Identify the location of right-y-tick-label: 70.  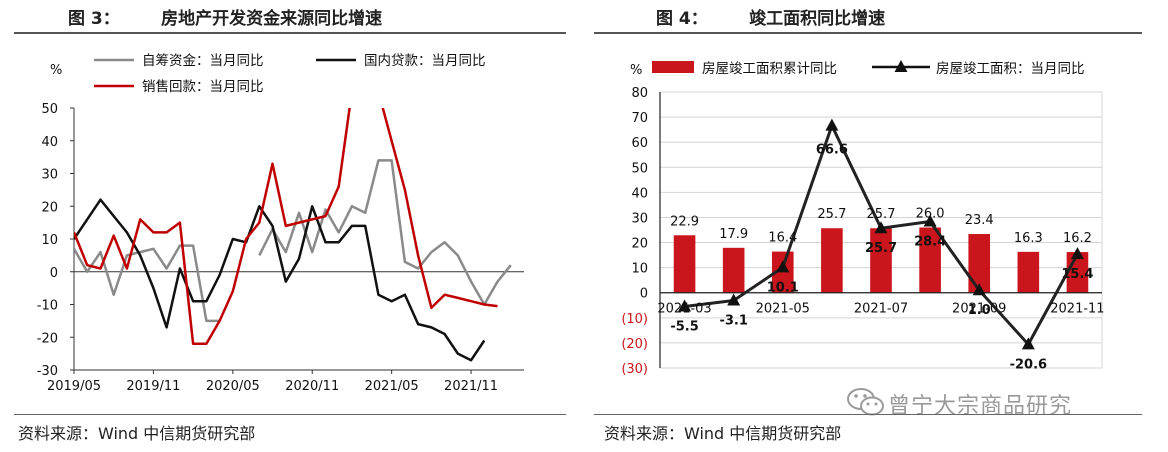
(639, 118).